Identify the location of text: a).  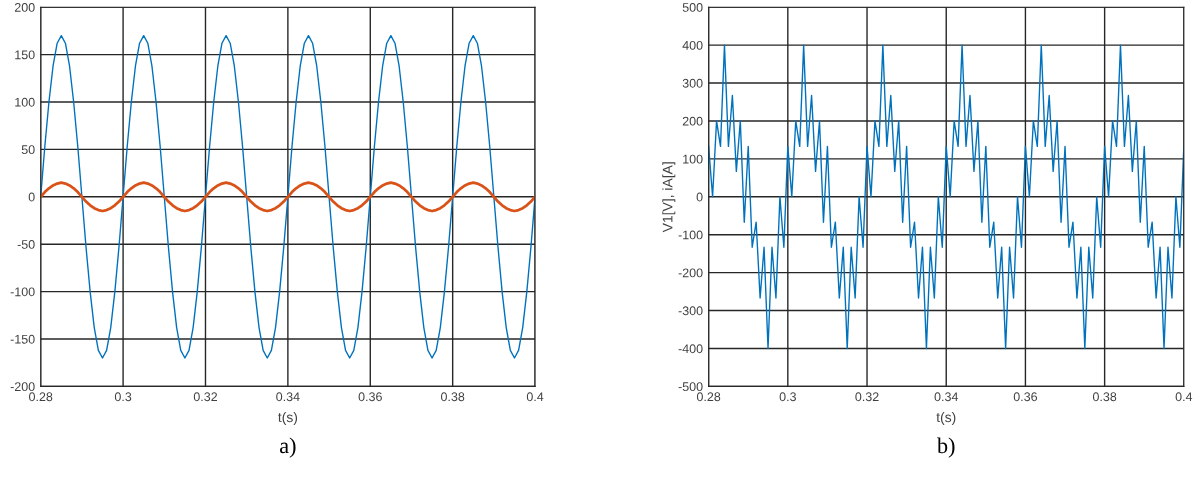
(288, 447).